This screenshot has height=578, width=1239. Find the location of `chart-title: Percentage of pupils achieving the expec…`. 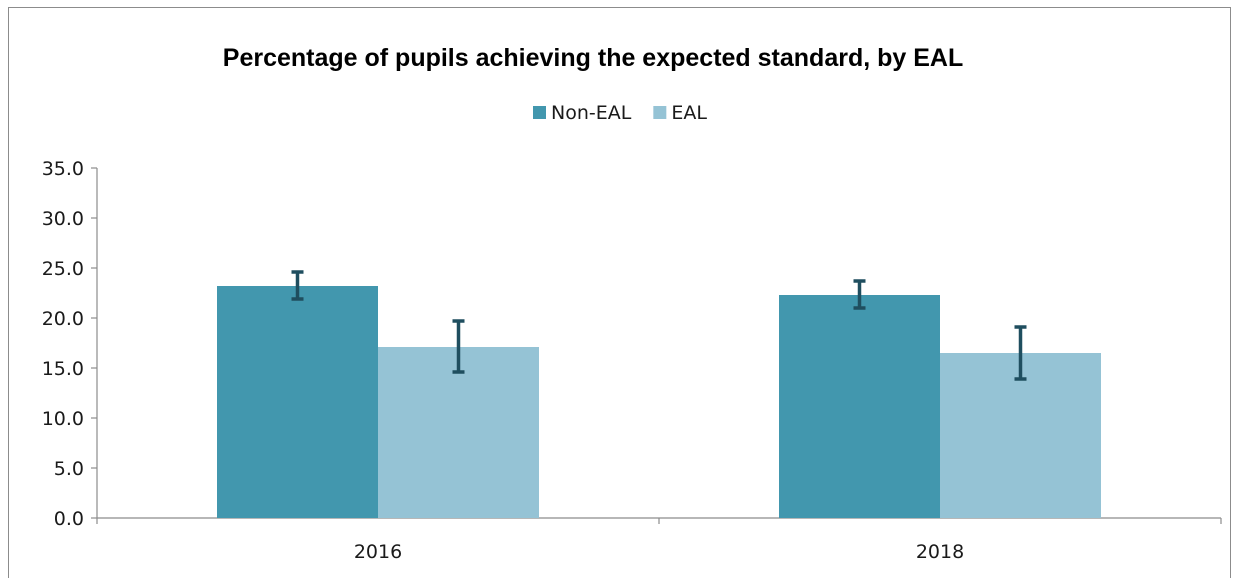

chart-title: Percentage of pupils achieving the expec… is located at coordinates (593, 58).